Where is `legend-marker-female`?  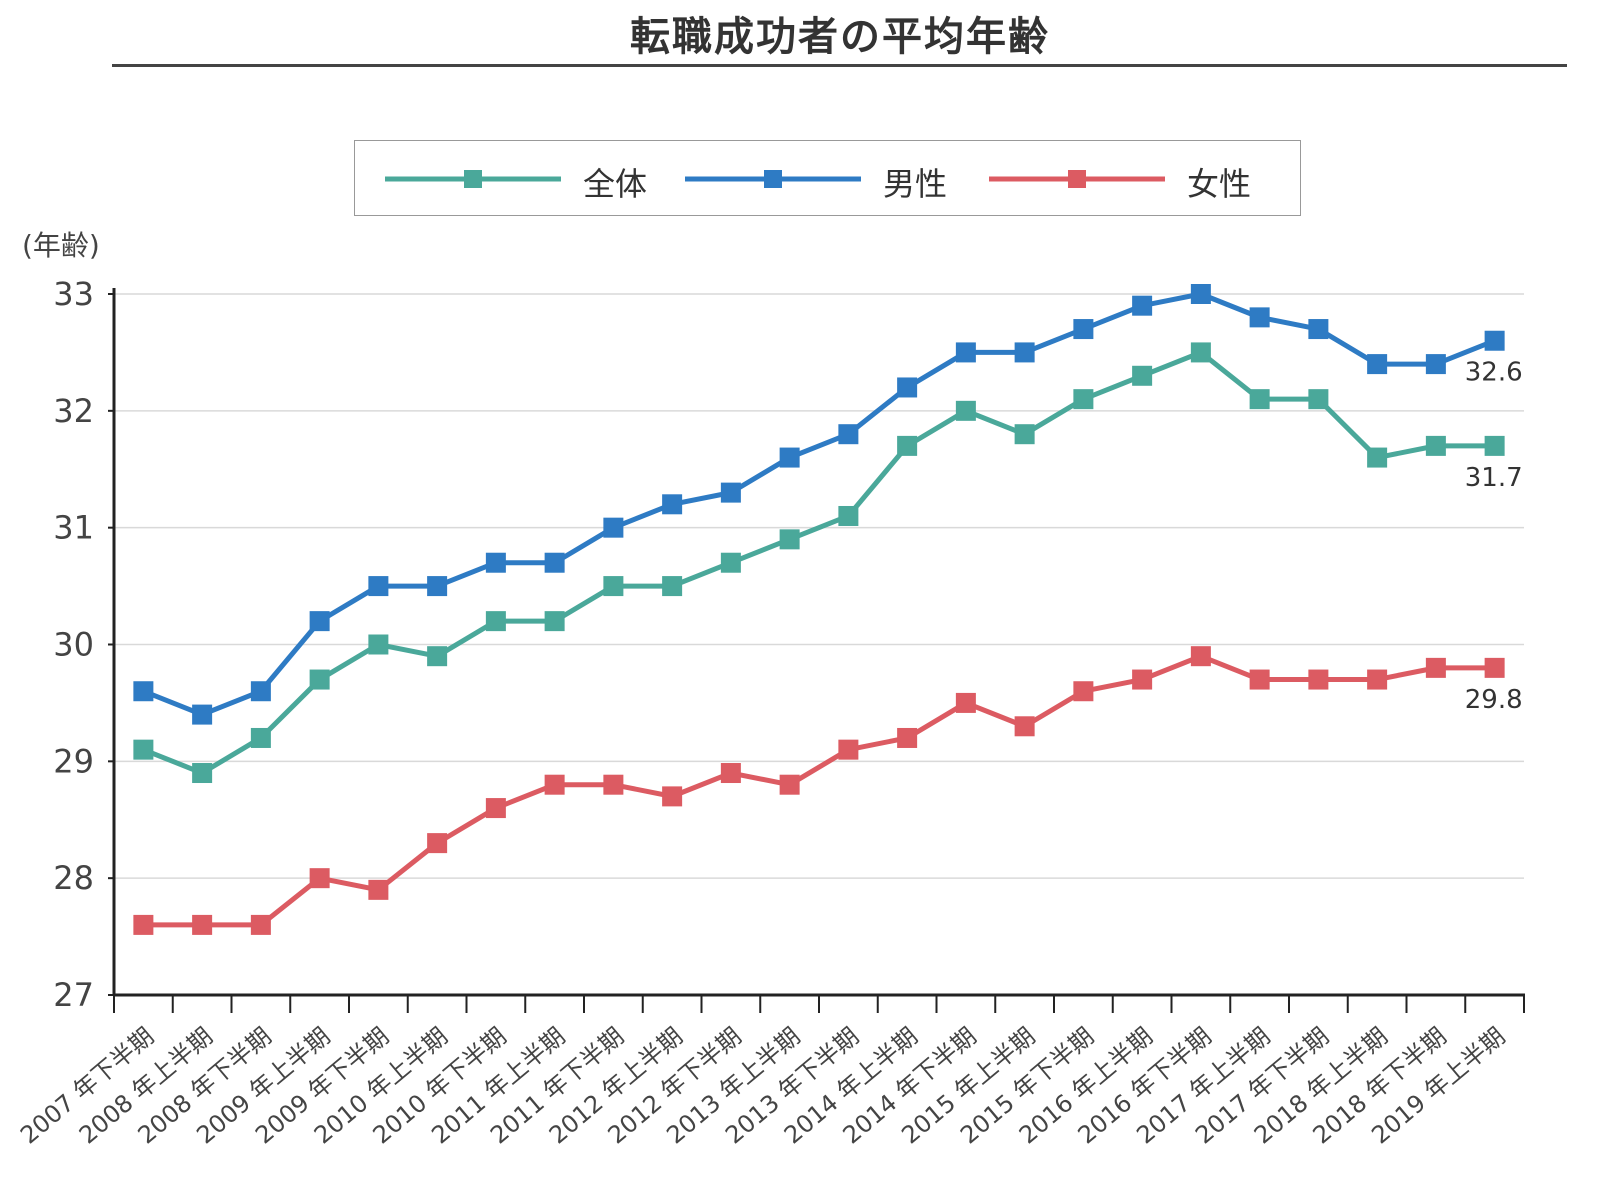 legend-marker-female is located at coordinates (1077, 179).